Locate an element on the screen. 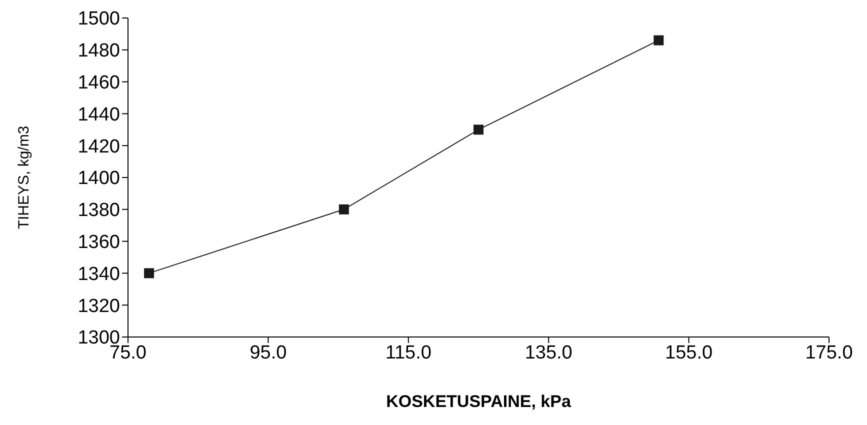 The width and height of the screenshot is (867, 425). y-tick-label: 1340 is located at coordinates (99, 274).